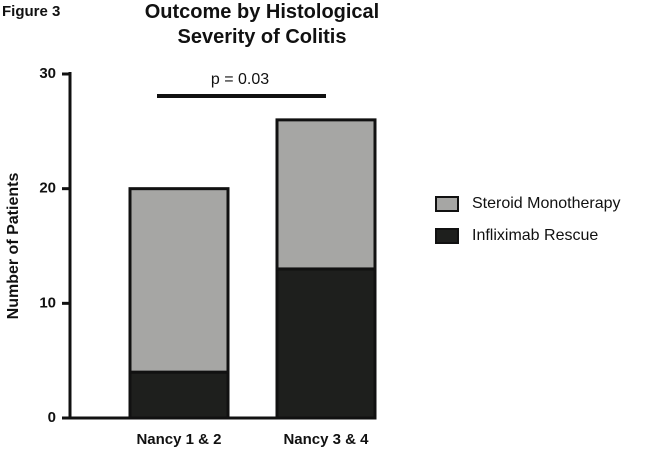  I want to click on p-value: p = 0.03, so click(240, 79).